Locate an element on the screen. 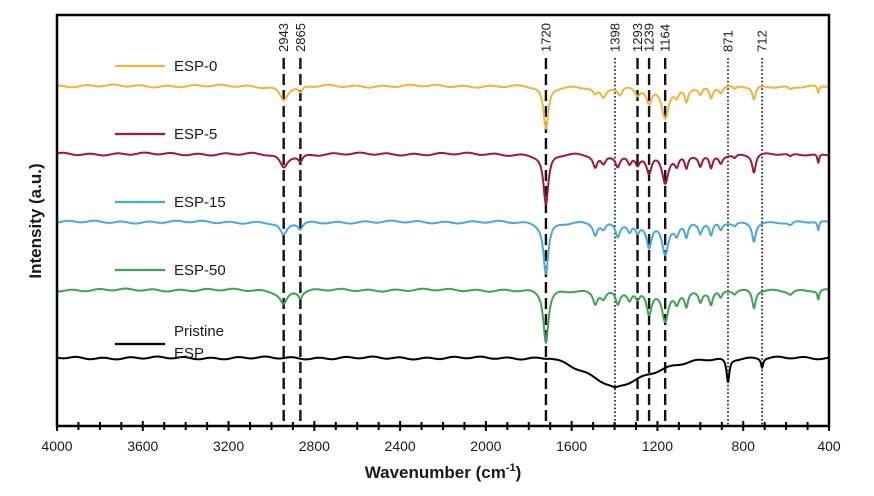 This screenshot has height=496, width=874. x-tick-label: 1200 is located at coordinates (657, 446).